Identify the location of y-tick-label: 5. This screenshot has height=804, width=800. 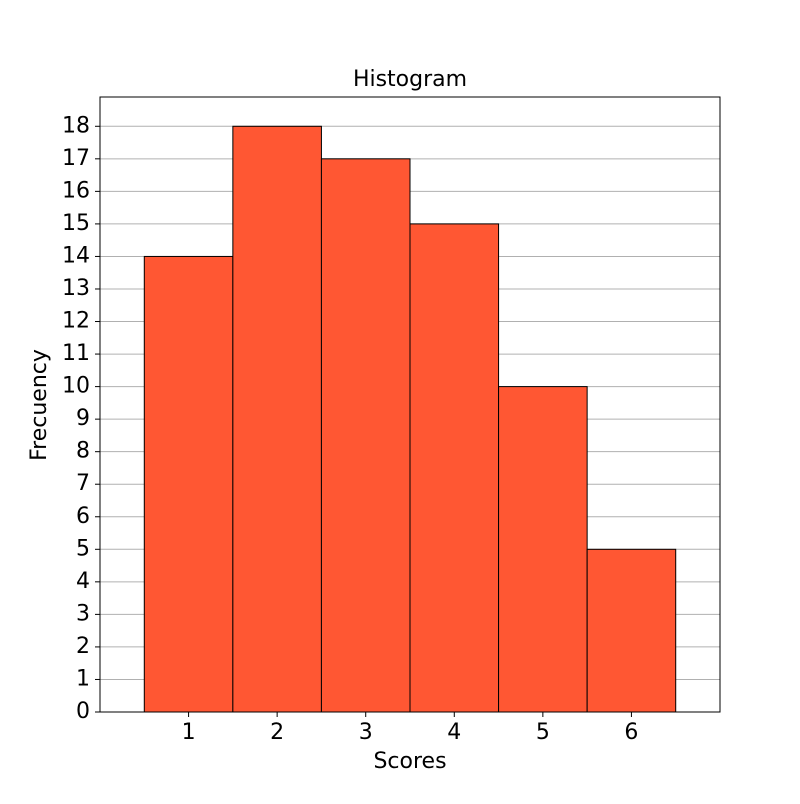
(83, 548).